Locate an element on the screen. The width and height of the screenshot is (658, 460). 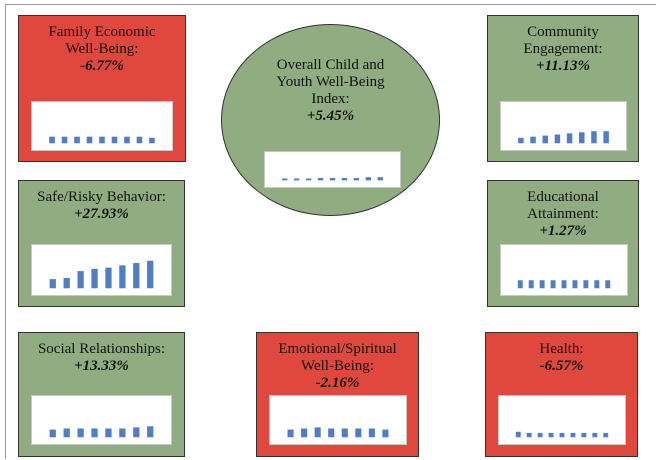
panel-percentage: +1.27% is located at coordinates (563, 231).